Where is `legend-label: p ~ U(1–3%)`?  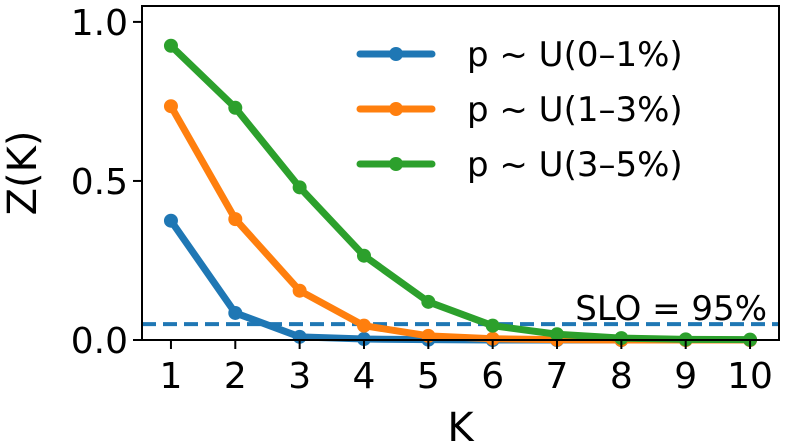 legend-label: p ~ U(1–3%) is located at coordinates (575, 110).